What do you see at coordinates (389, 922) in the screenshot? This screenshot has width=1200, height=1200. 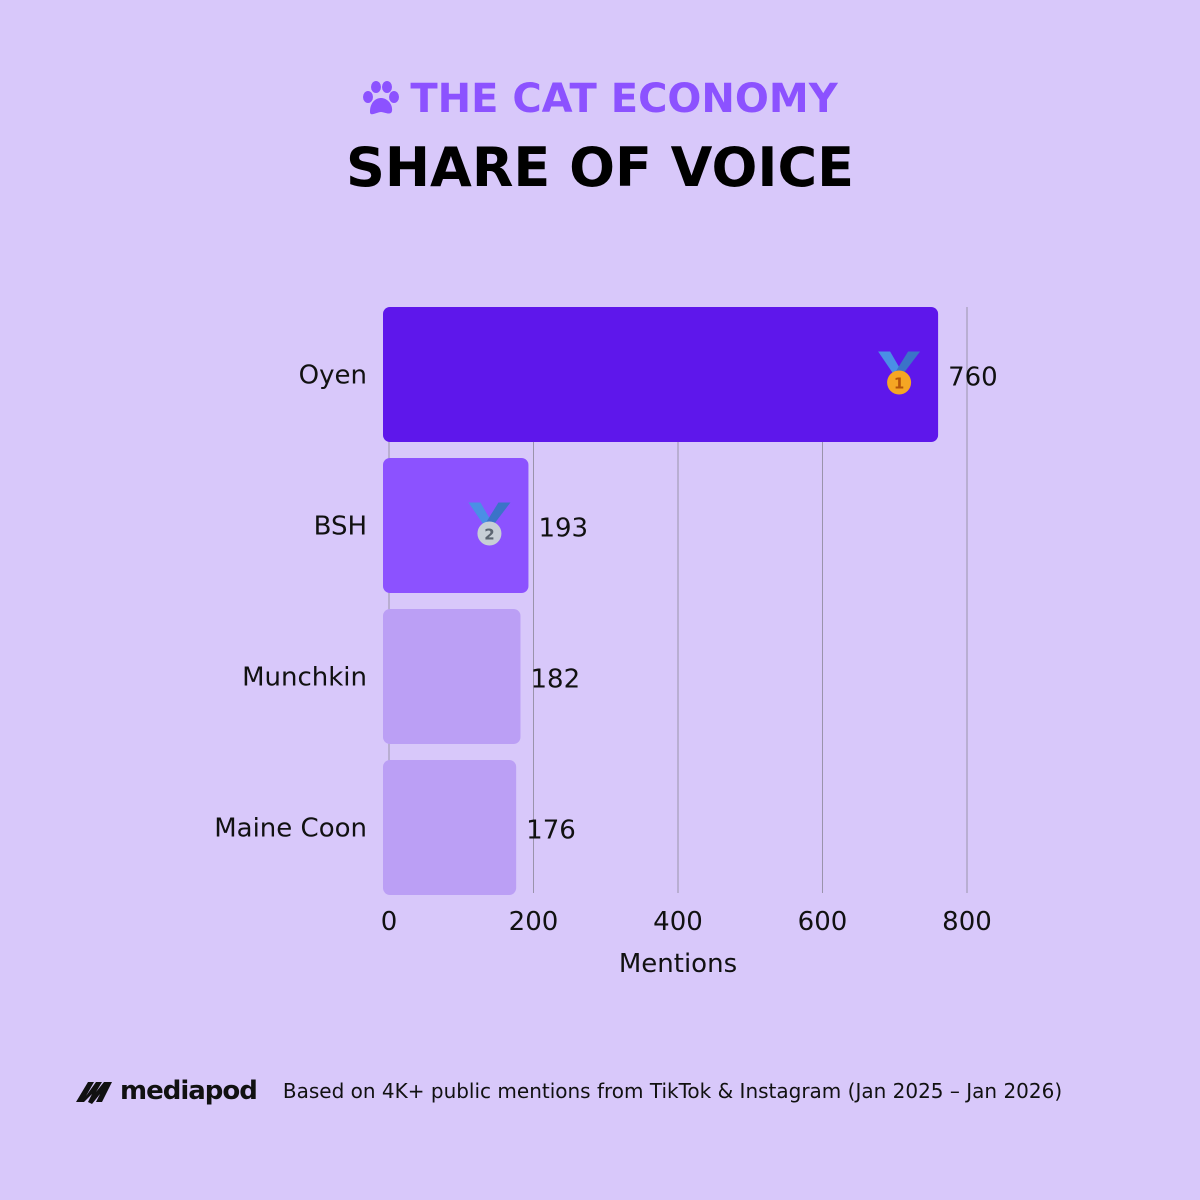 I see `x-tick-label: 0` at bounding box center [389, 922].